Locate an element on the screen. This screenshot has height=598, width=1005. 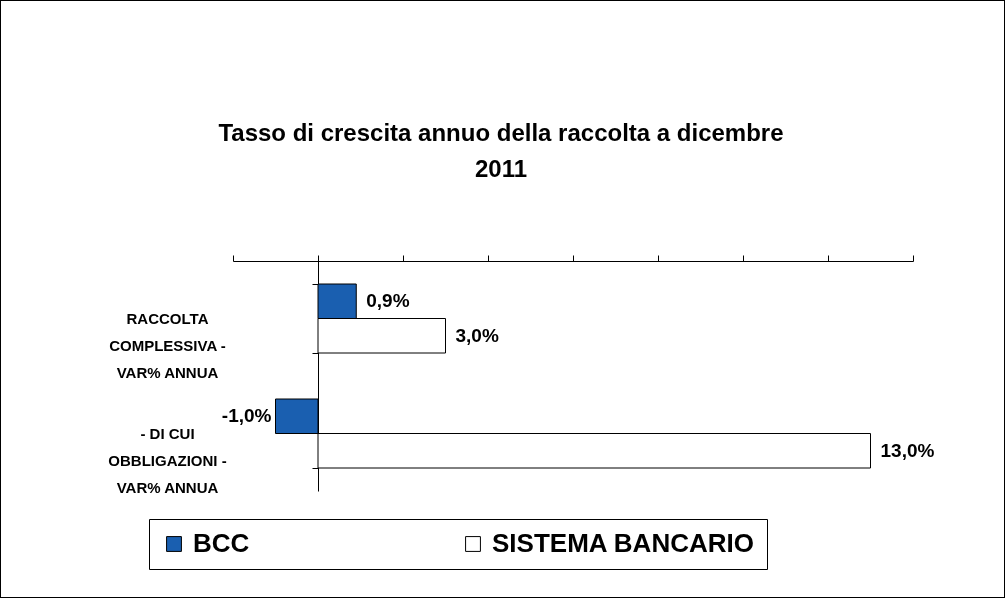
y-tick-label: RACCOLTA COMPLESSIVA - VAR% ANNUA is located at coordinates (167, 345).